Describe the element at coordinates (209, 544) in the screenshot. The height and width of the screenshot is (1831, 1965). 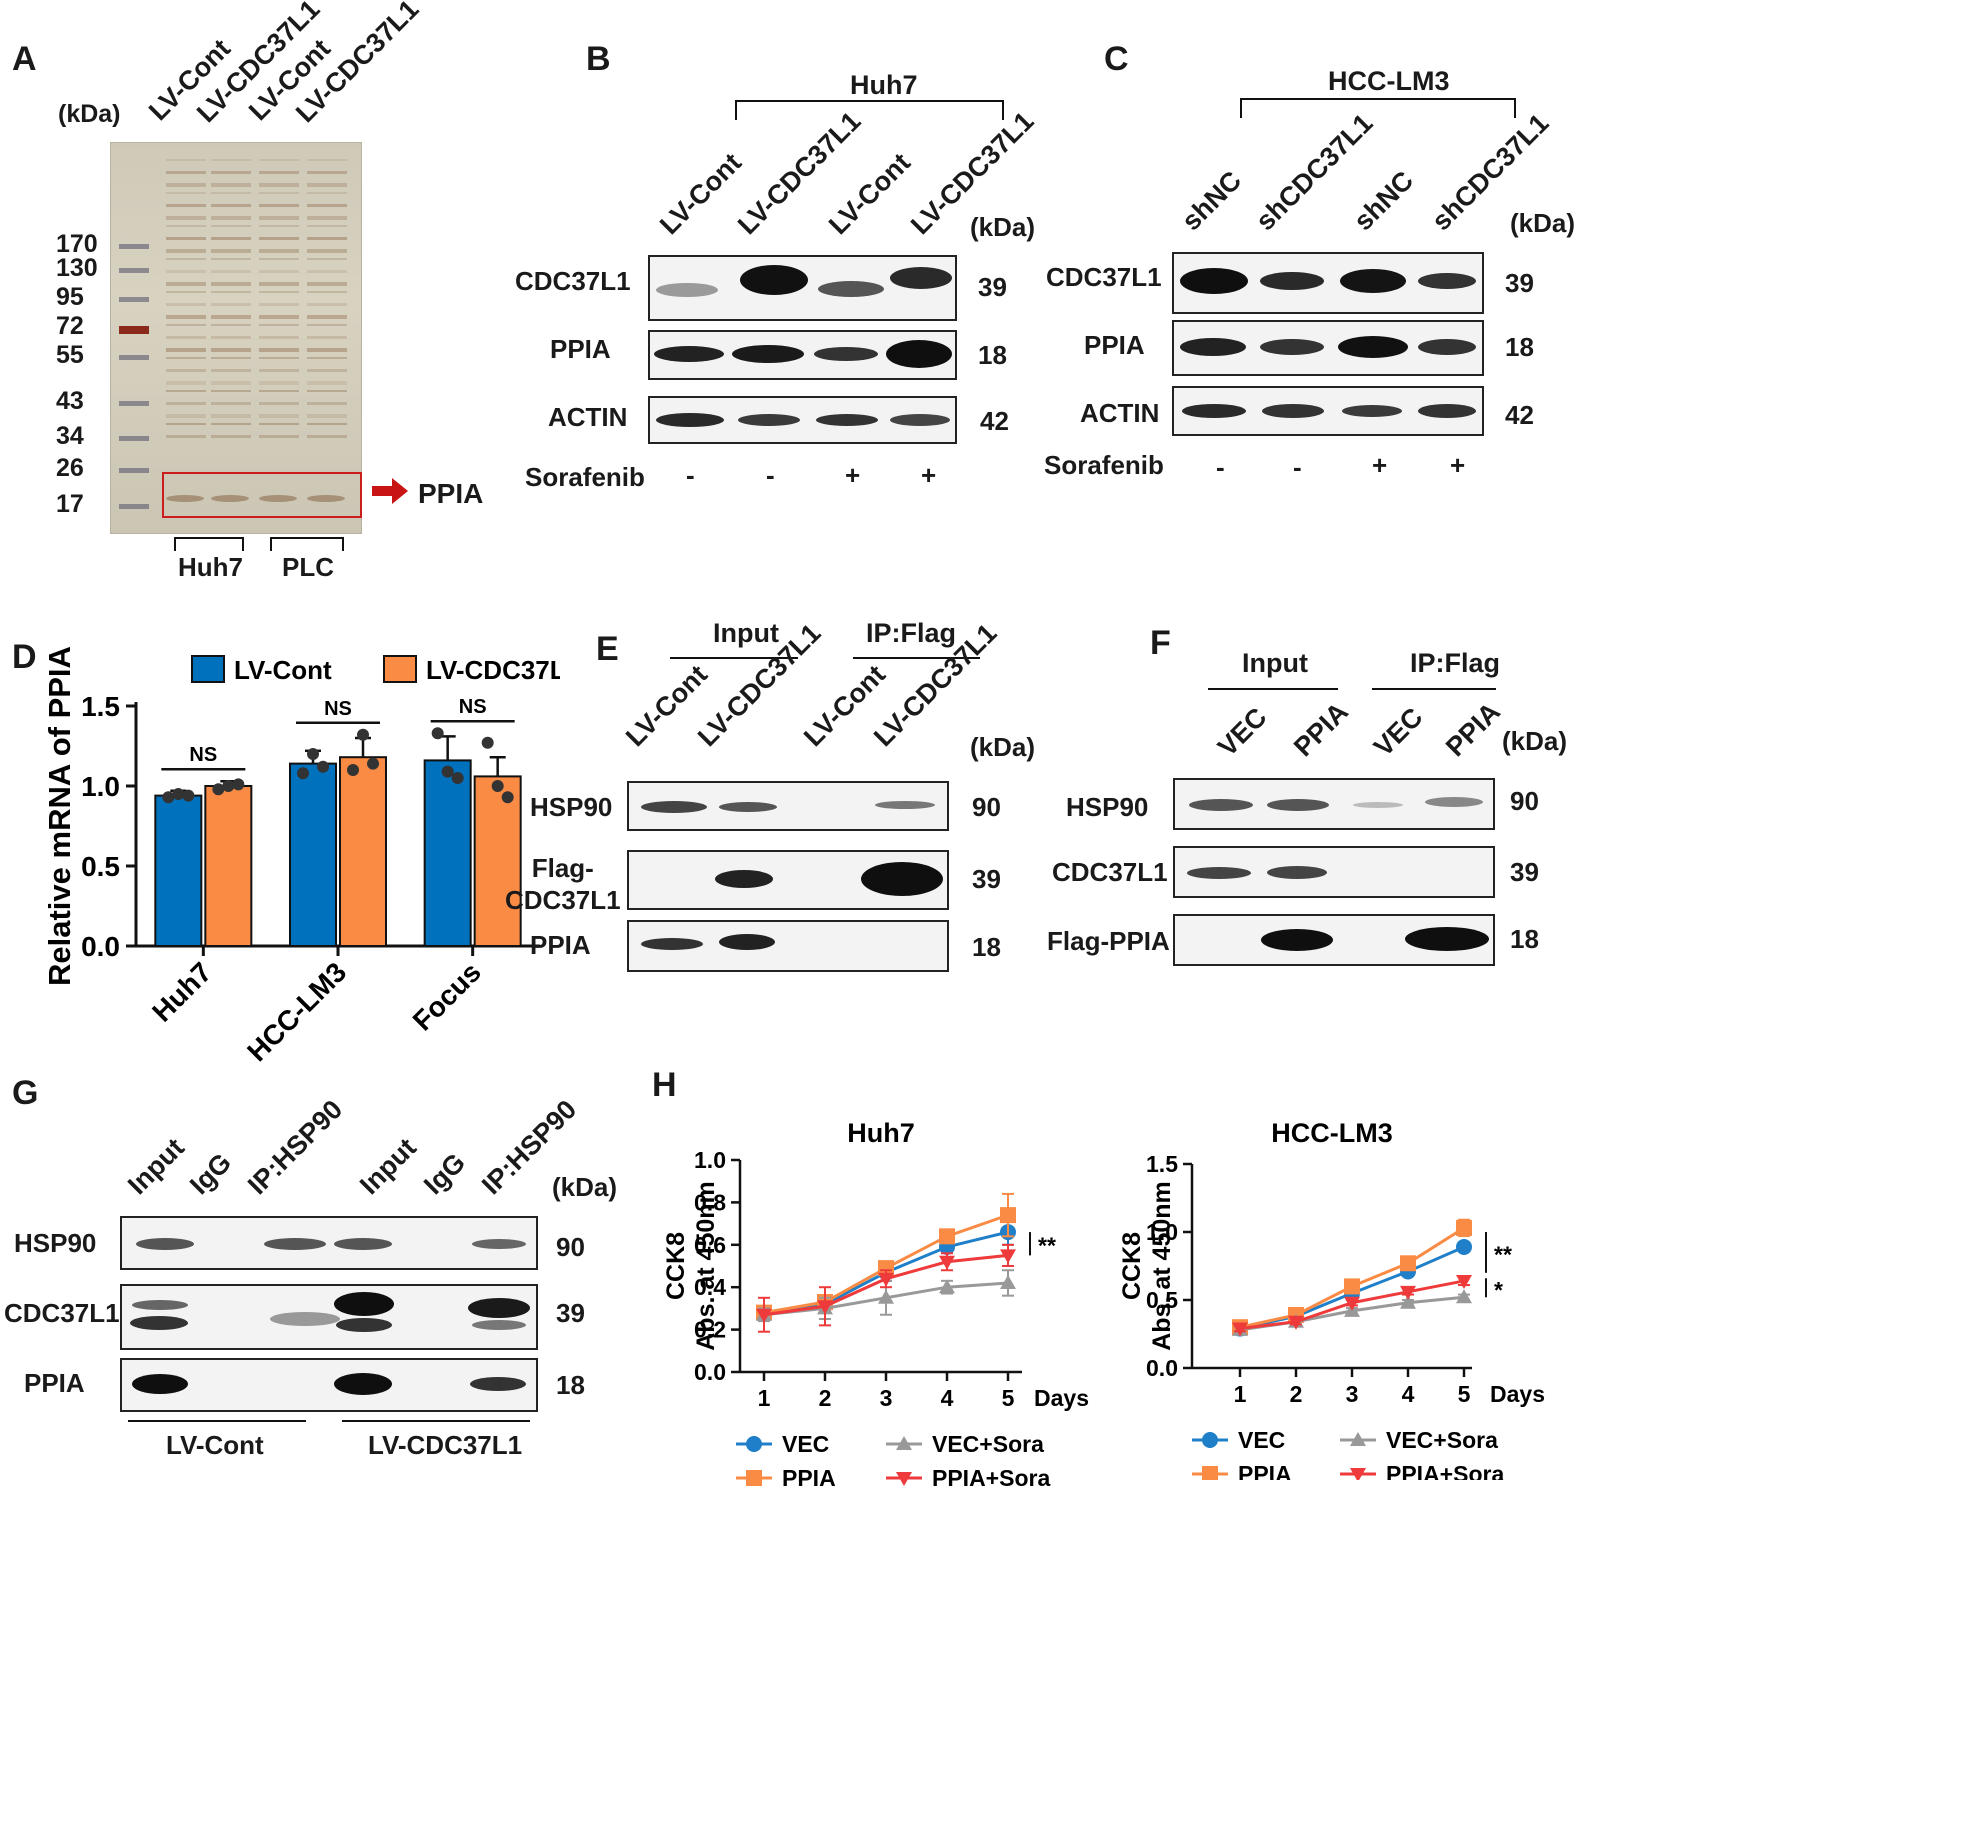
I see `group-bracket` at that location.